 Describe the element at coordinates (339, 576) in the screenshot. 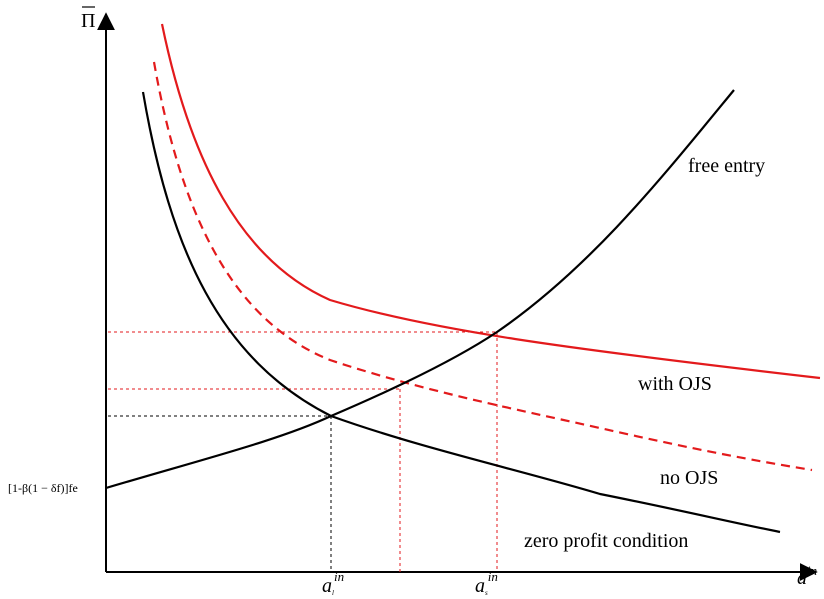

I see `x-tick-a-l-sup: in` at that location.